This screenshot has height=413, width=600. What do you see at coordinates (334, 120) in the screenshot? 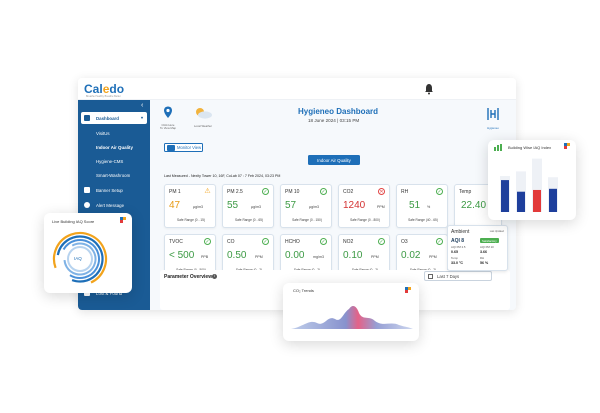
I see `page-datetime: 18 June 2024 | 03:15 PM` at bounding box center [334, 120].